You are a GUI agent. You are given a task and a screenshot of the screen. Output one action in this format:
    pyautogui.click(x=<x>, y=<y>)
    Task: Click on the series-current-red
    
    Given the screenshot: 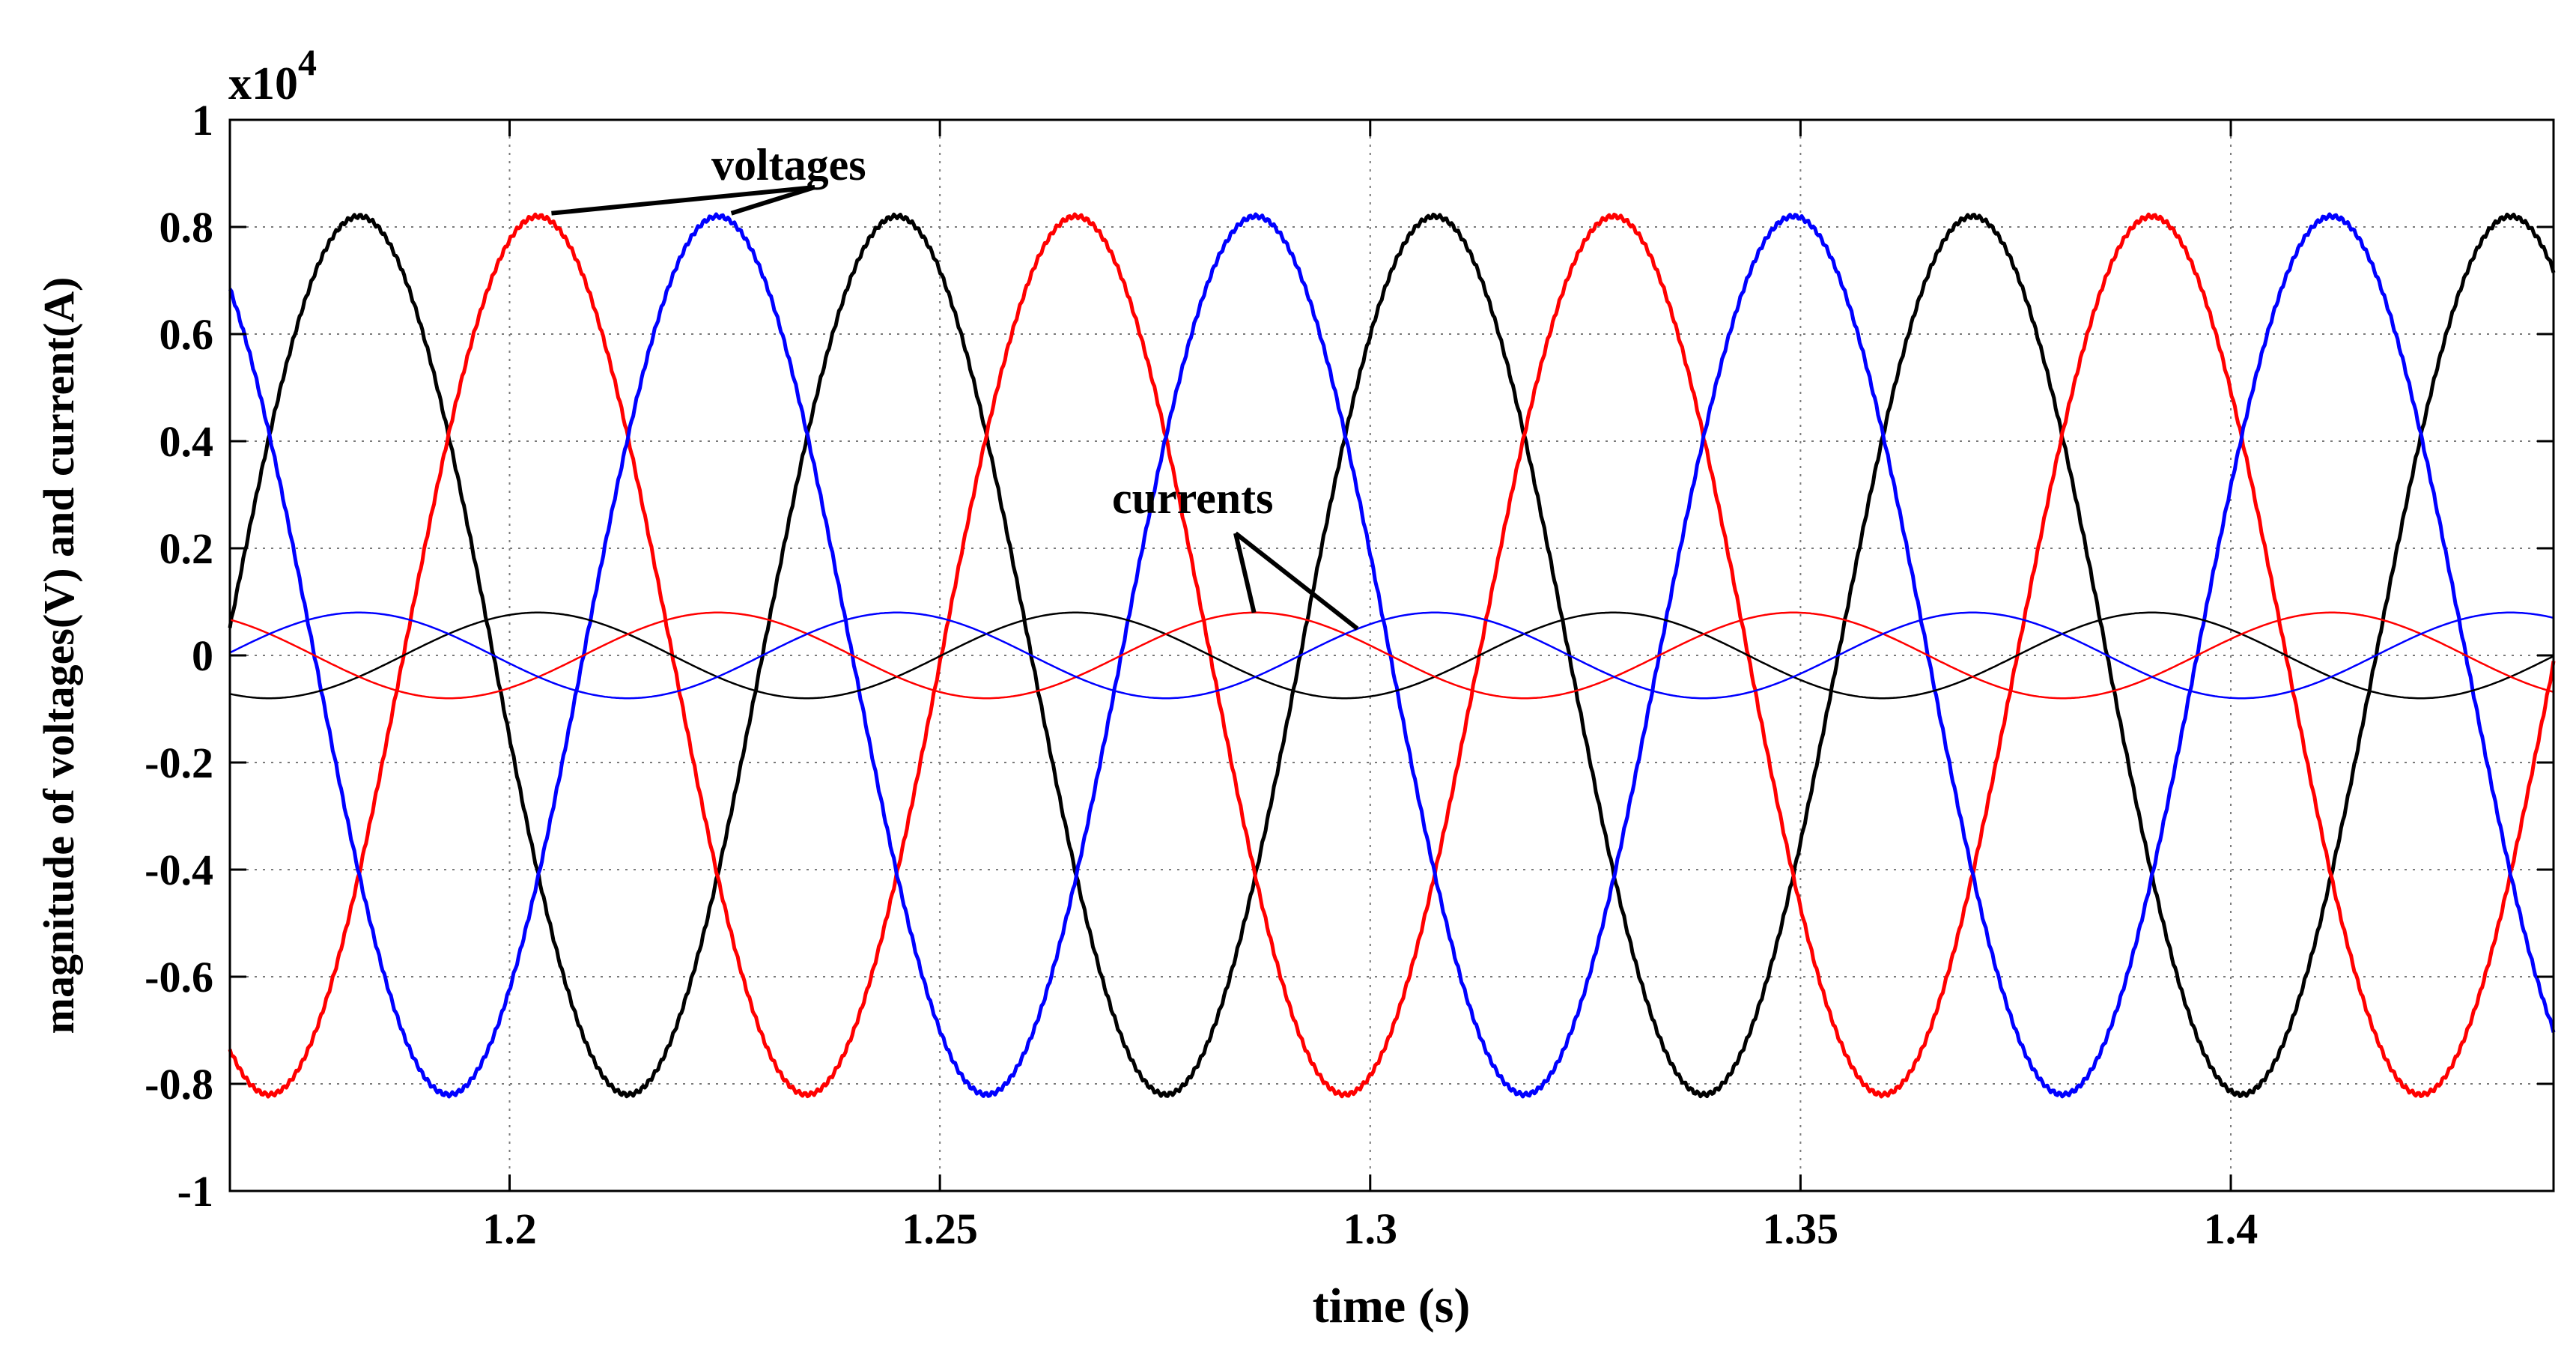 What is the action you would take?
    pyautogui.click(x=1391, y=655)
    